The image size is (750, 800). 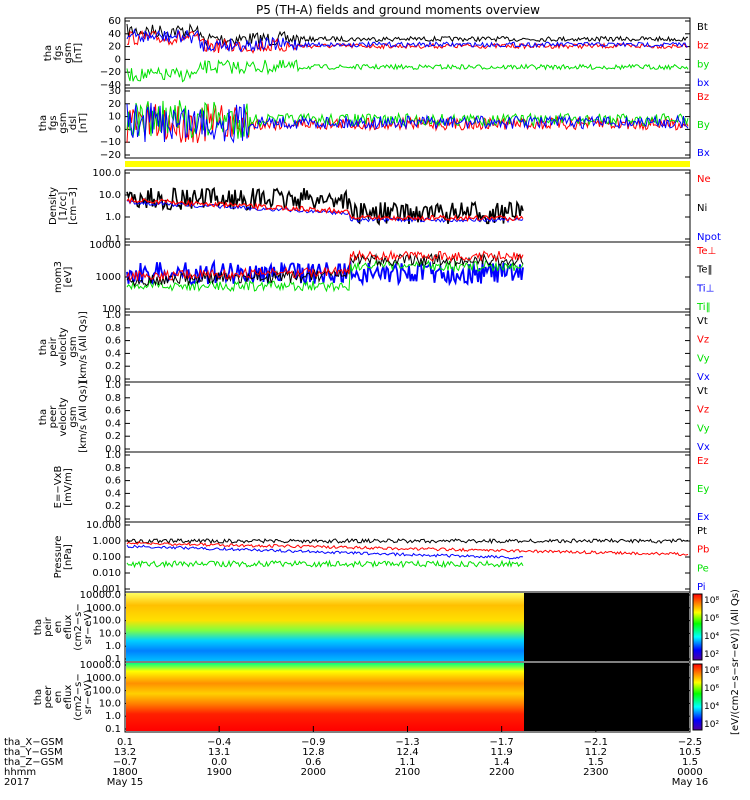 What do you see at coordinates (105, 245) in the screenshot?
I see `y-tick-label: 10000` at bounding box center [105, 245].